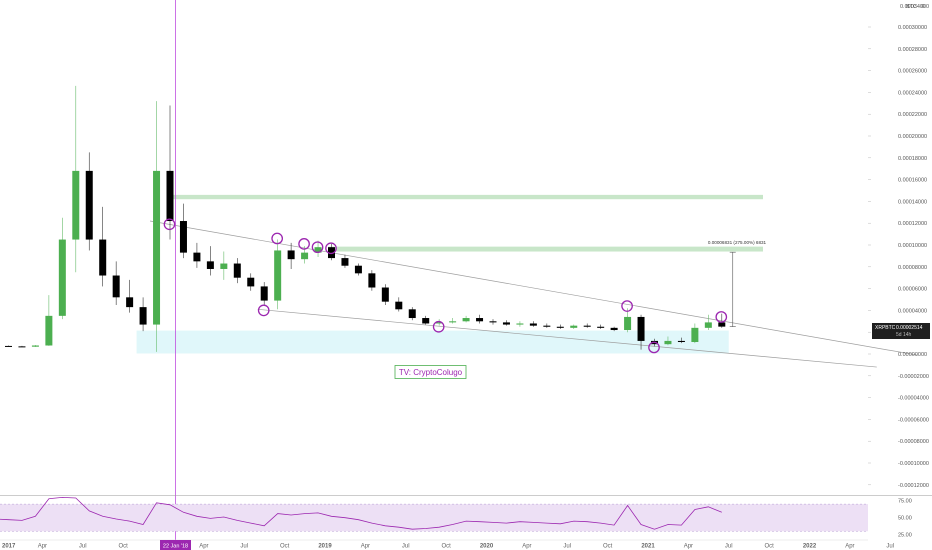 The image size is (932, 550). I want to click on measure-layer, so click(732, 289).